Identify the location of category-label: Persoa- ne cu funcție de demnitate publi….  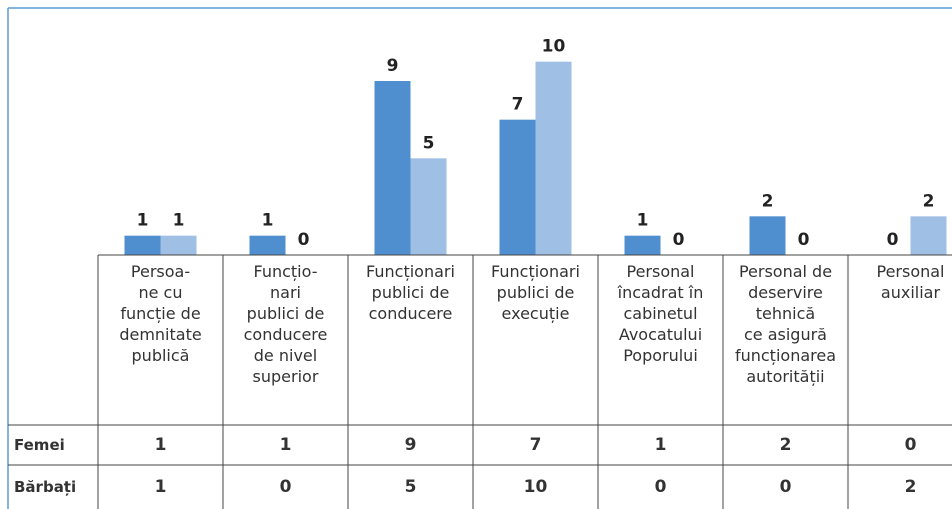
(160, 313).